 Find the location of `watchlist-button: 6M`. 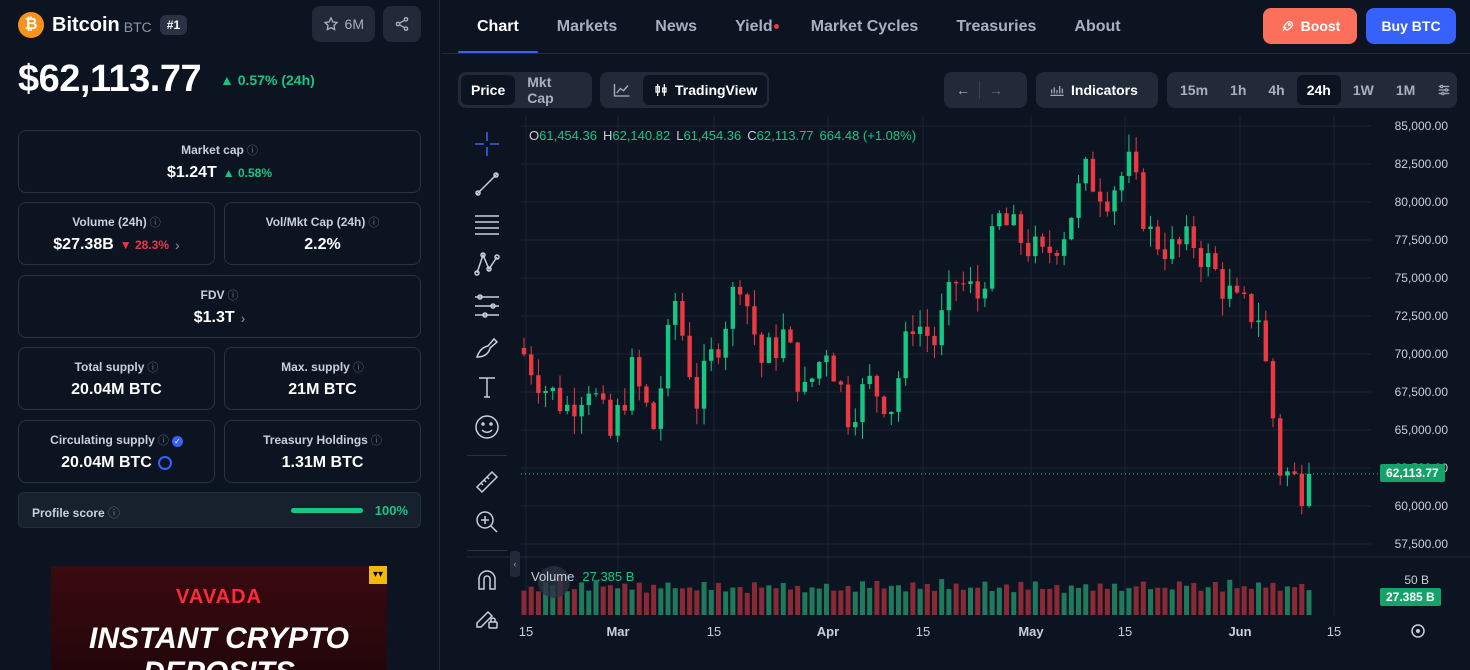

watchlist-button: 6M is located at coordinates (343, 24).